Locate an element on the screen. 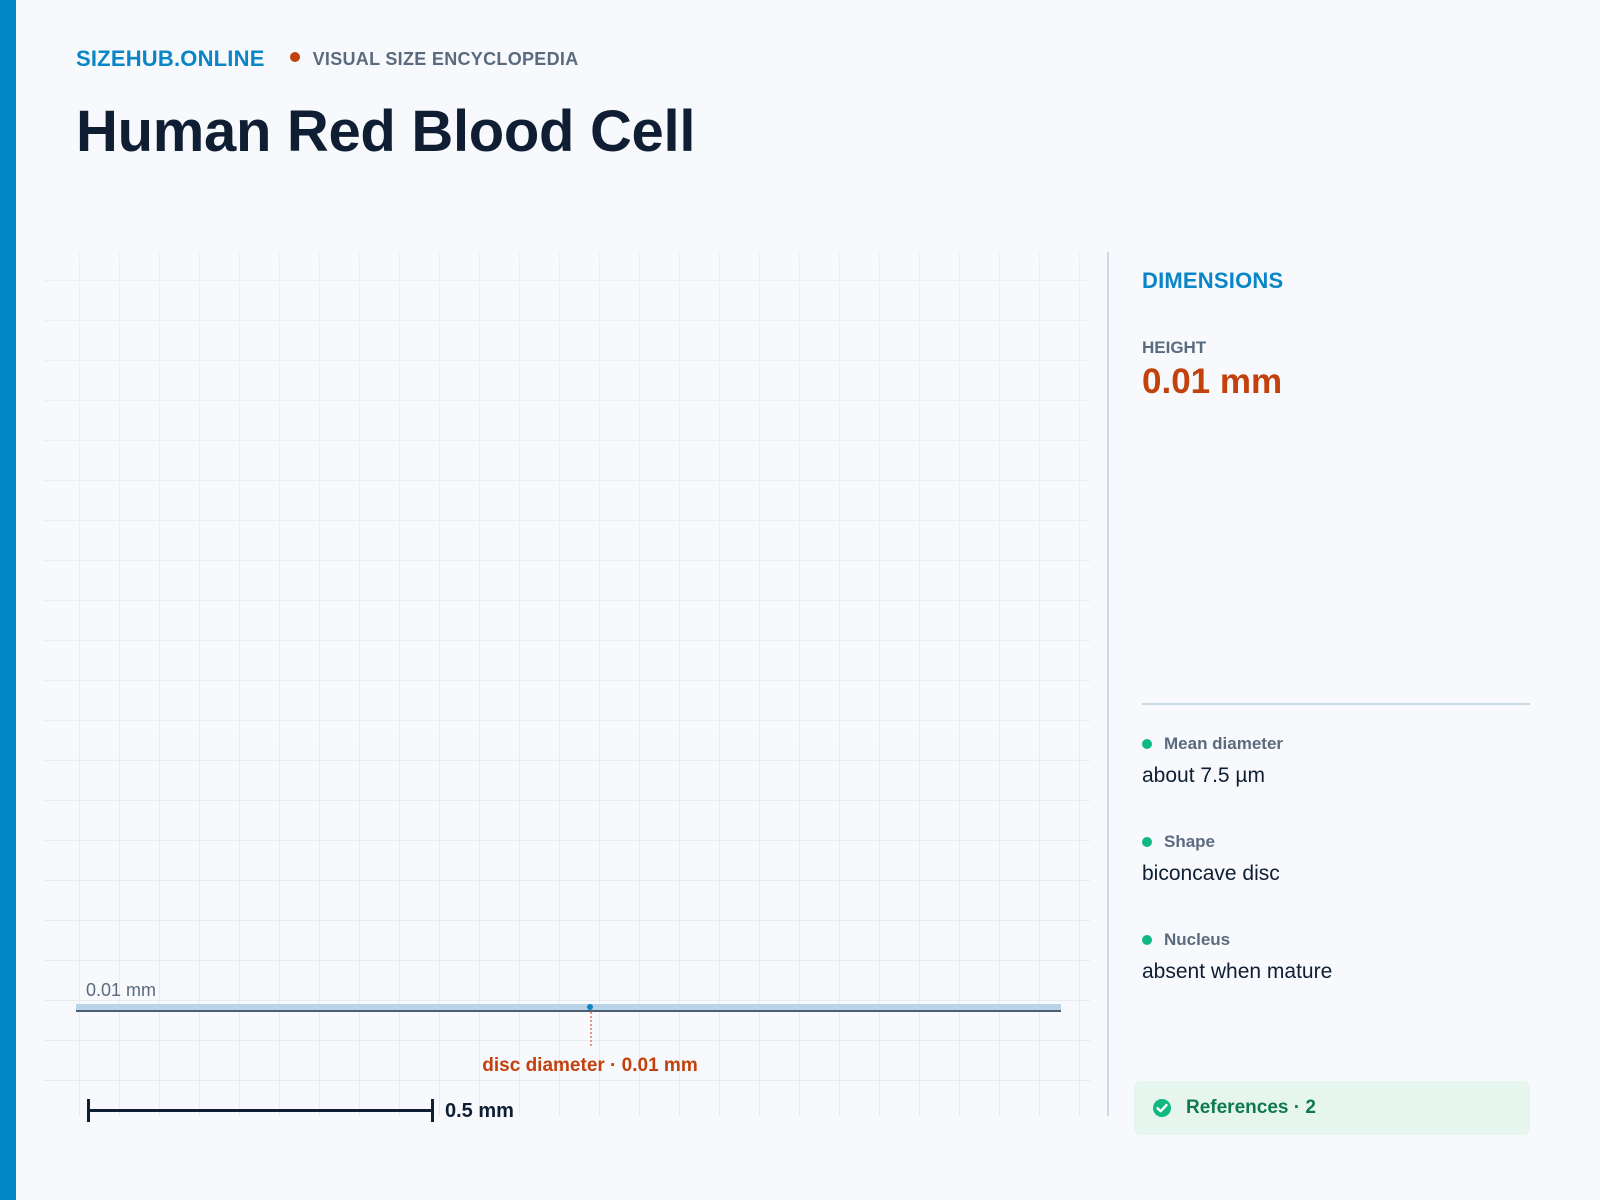  dimensions-heading: DIMENSIONS is located at coordinates (1213, 280).